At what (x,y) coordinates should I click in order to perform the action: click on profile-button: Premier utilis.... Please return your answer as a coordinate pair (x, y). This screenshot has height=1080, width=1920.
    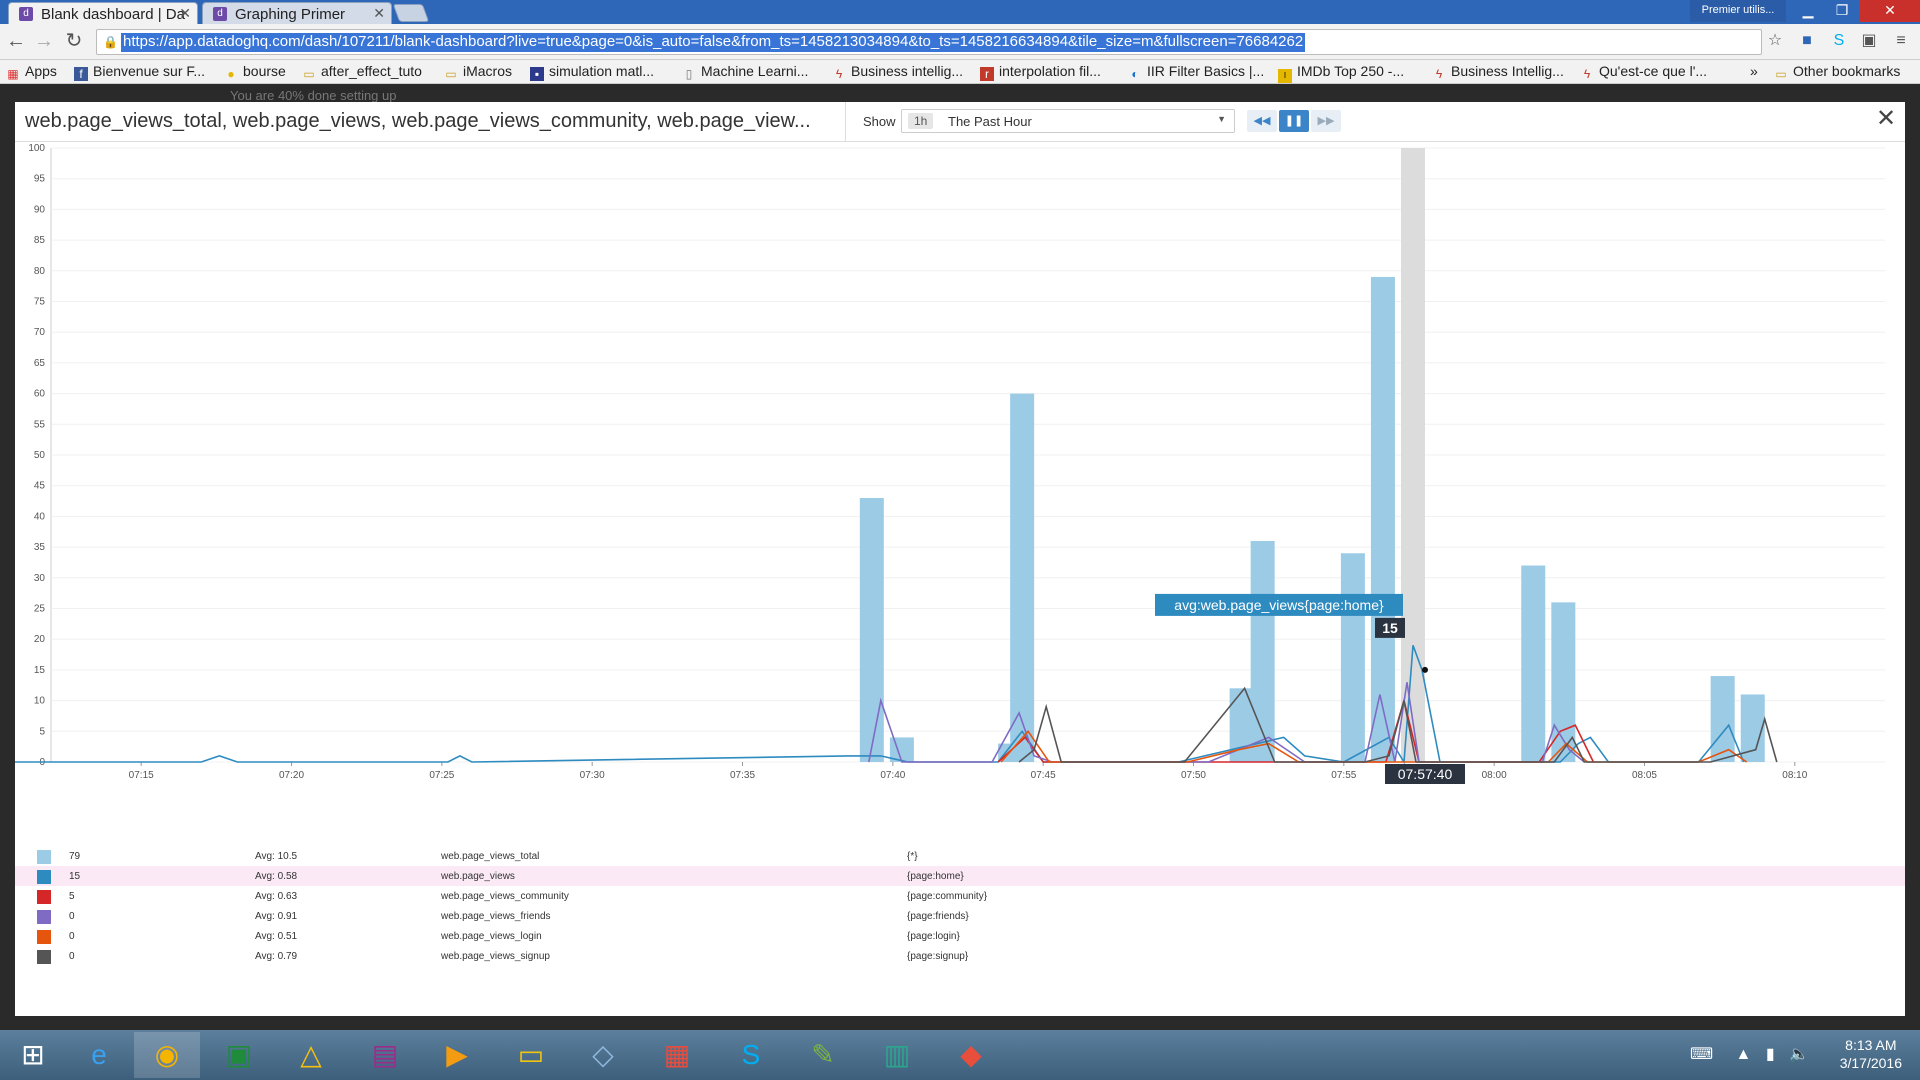
    Looking at the image, I should click on (1738, 11).